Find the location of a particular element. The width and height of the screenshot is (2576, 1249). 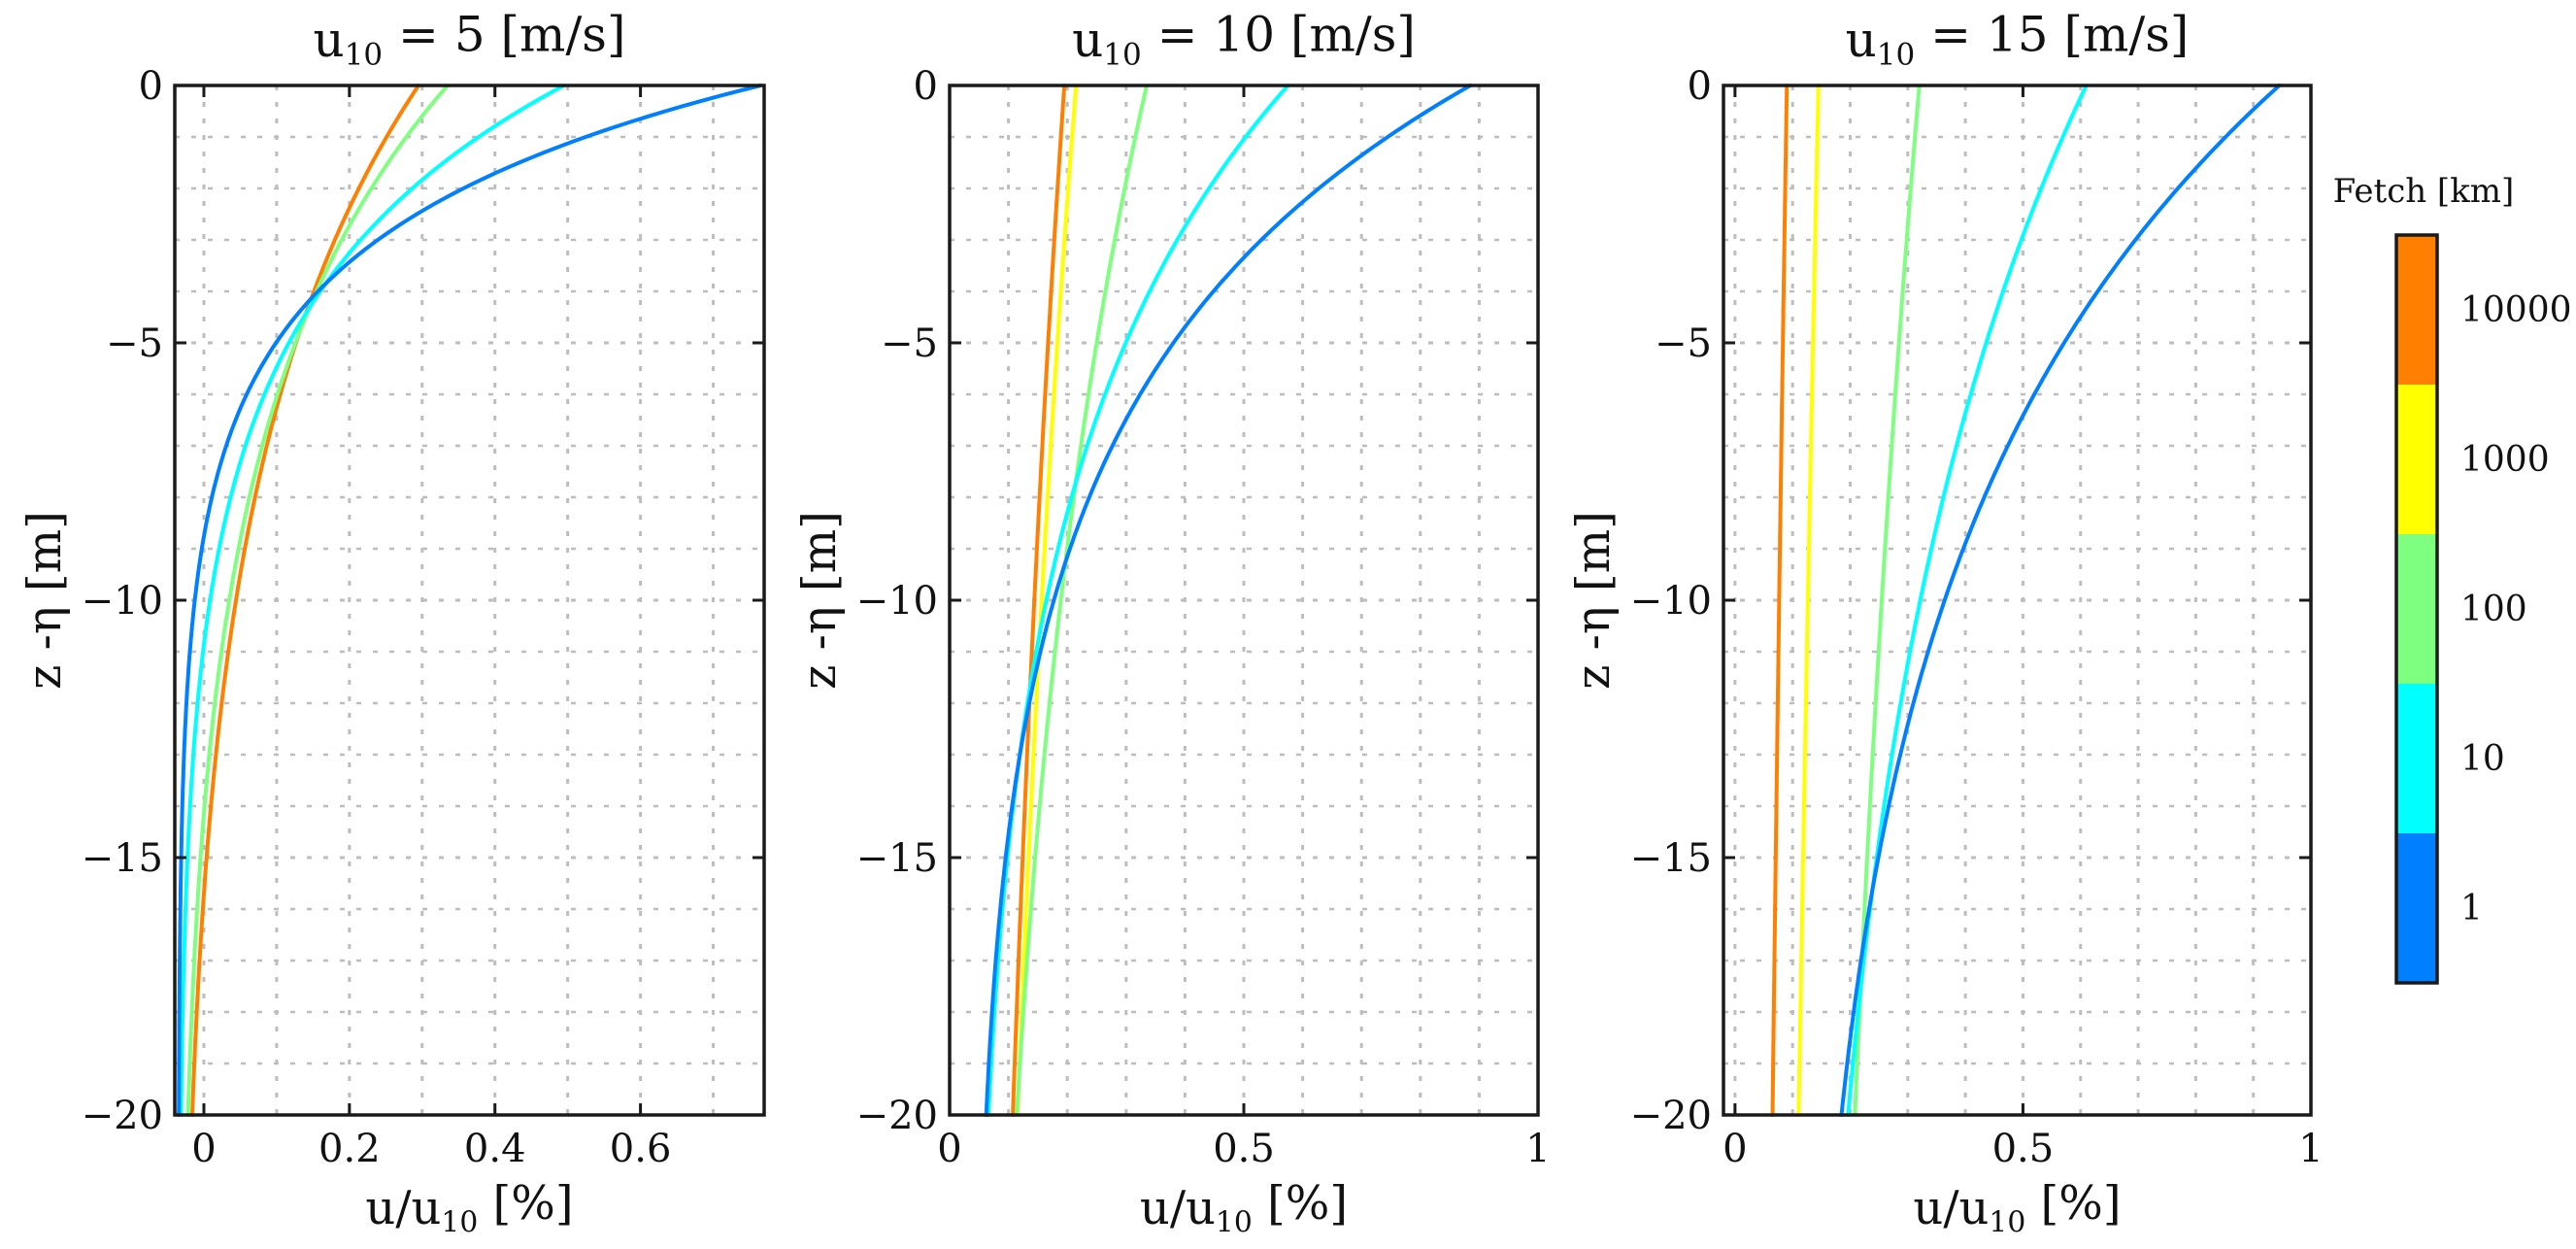

panel-title-rest: = 5 [m/s] is located at coordinates (504, 35).